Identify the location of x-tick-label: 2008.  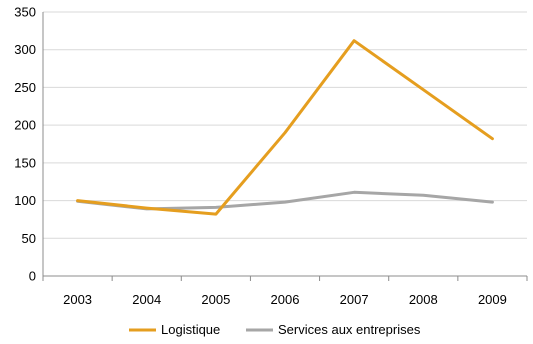
(423, 299).